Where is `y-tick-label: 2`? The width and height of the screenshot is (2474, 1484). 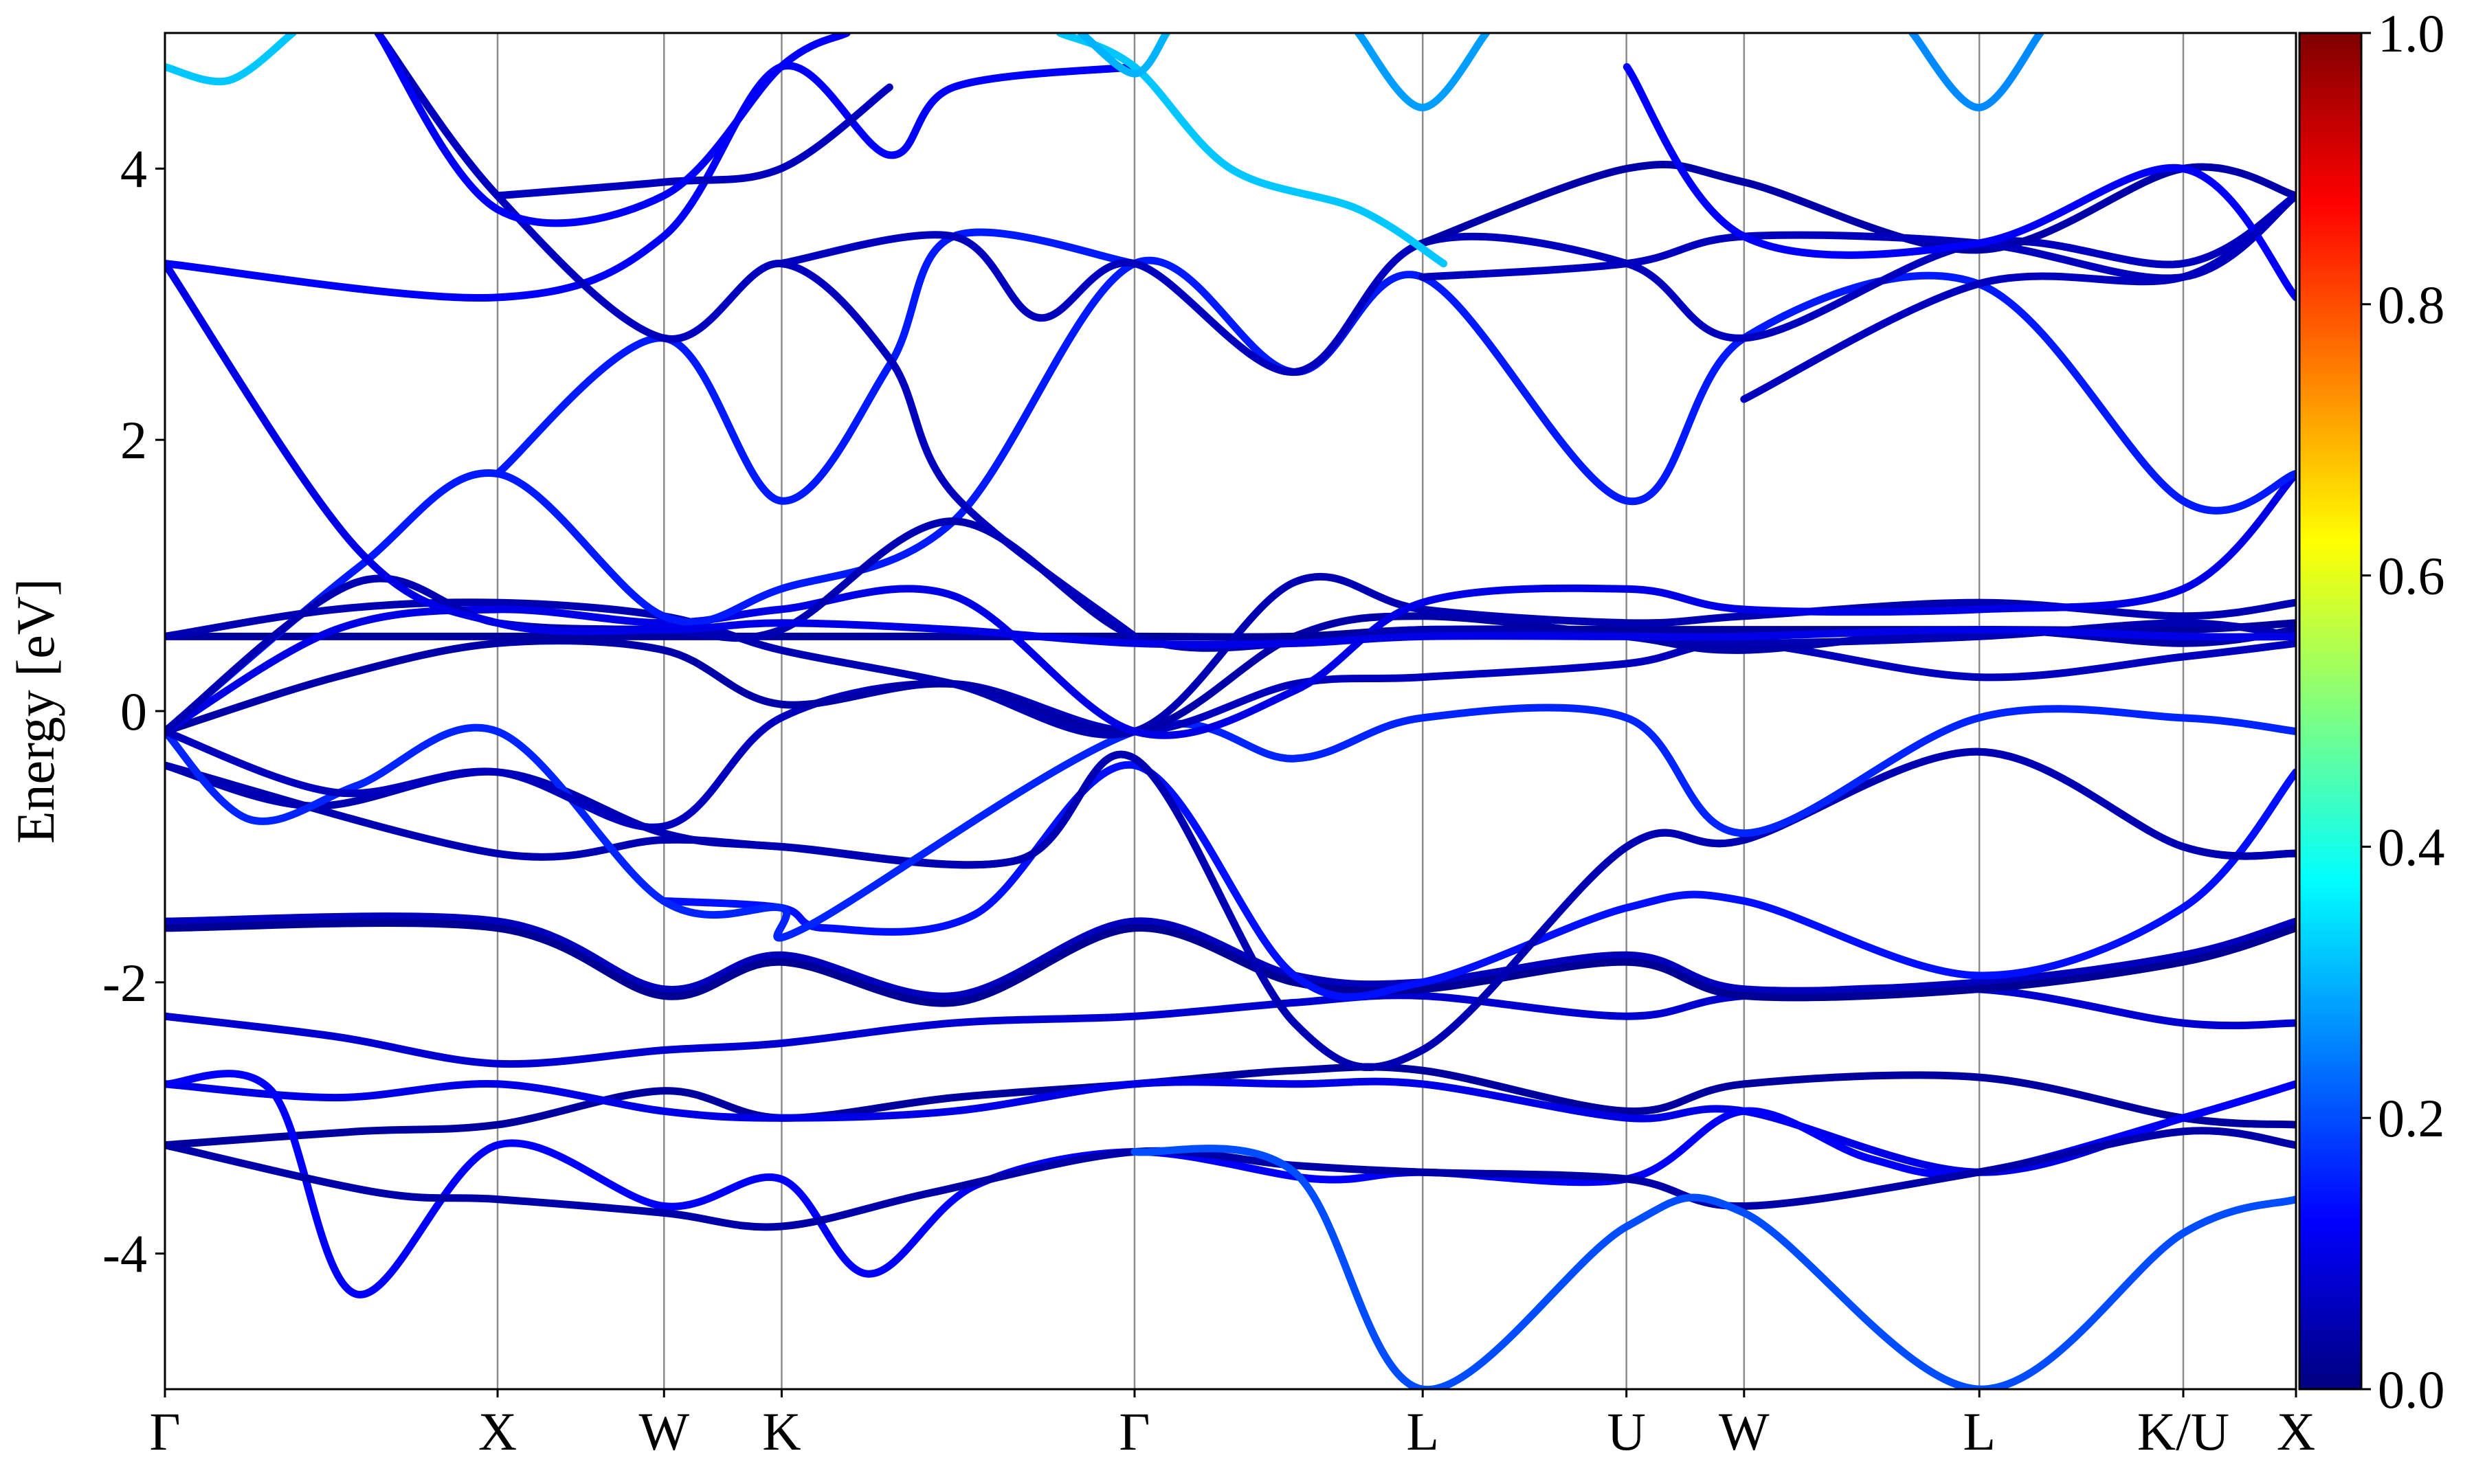
y-tick-label: 2 is located at coordinates (133, 440).